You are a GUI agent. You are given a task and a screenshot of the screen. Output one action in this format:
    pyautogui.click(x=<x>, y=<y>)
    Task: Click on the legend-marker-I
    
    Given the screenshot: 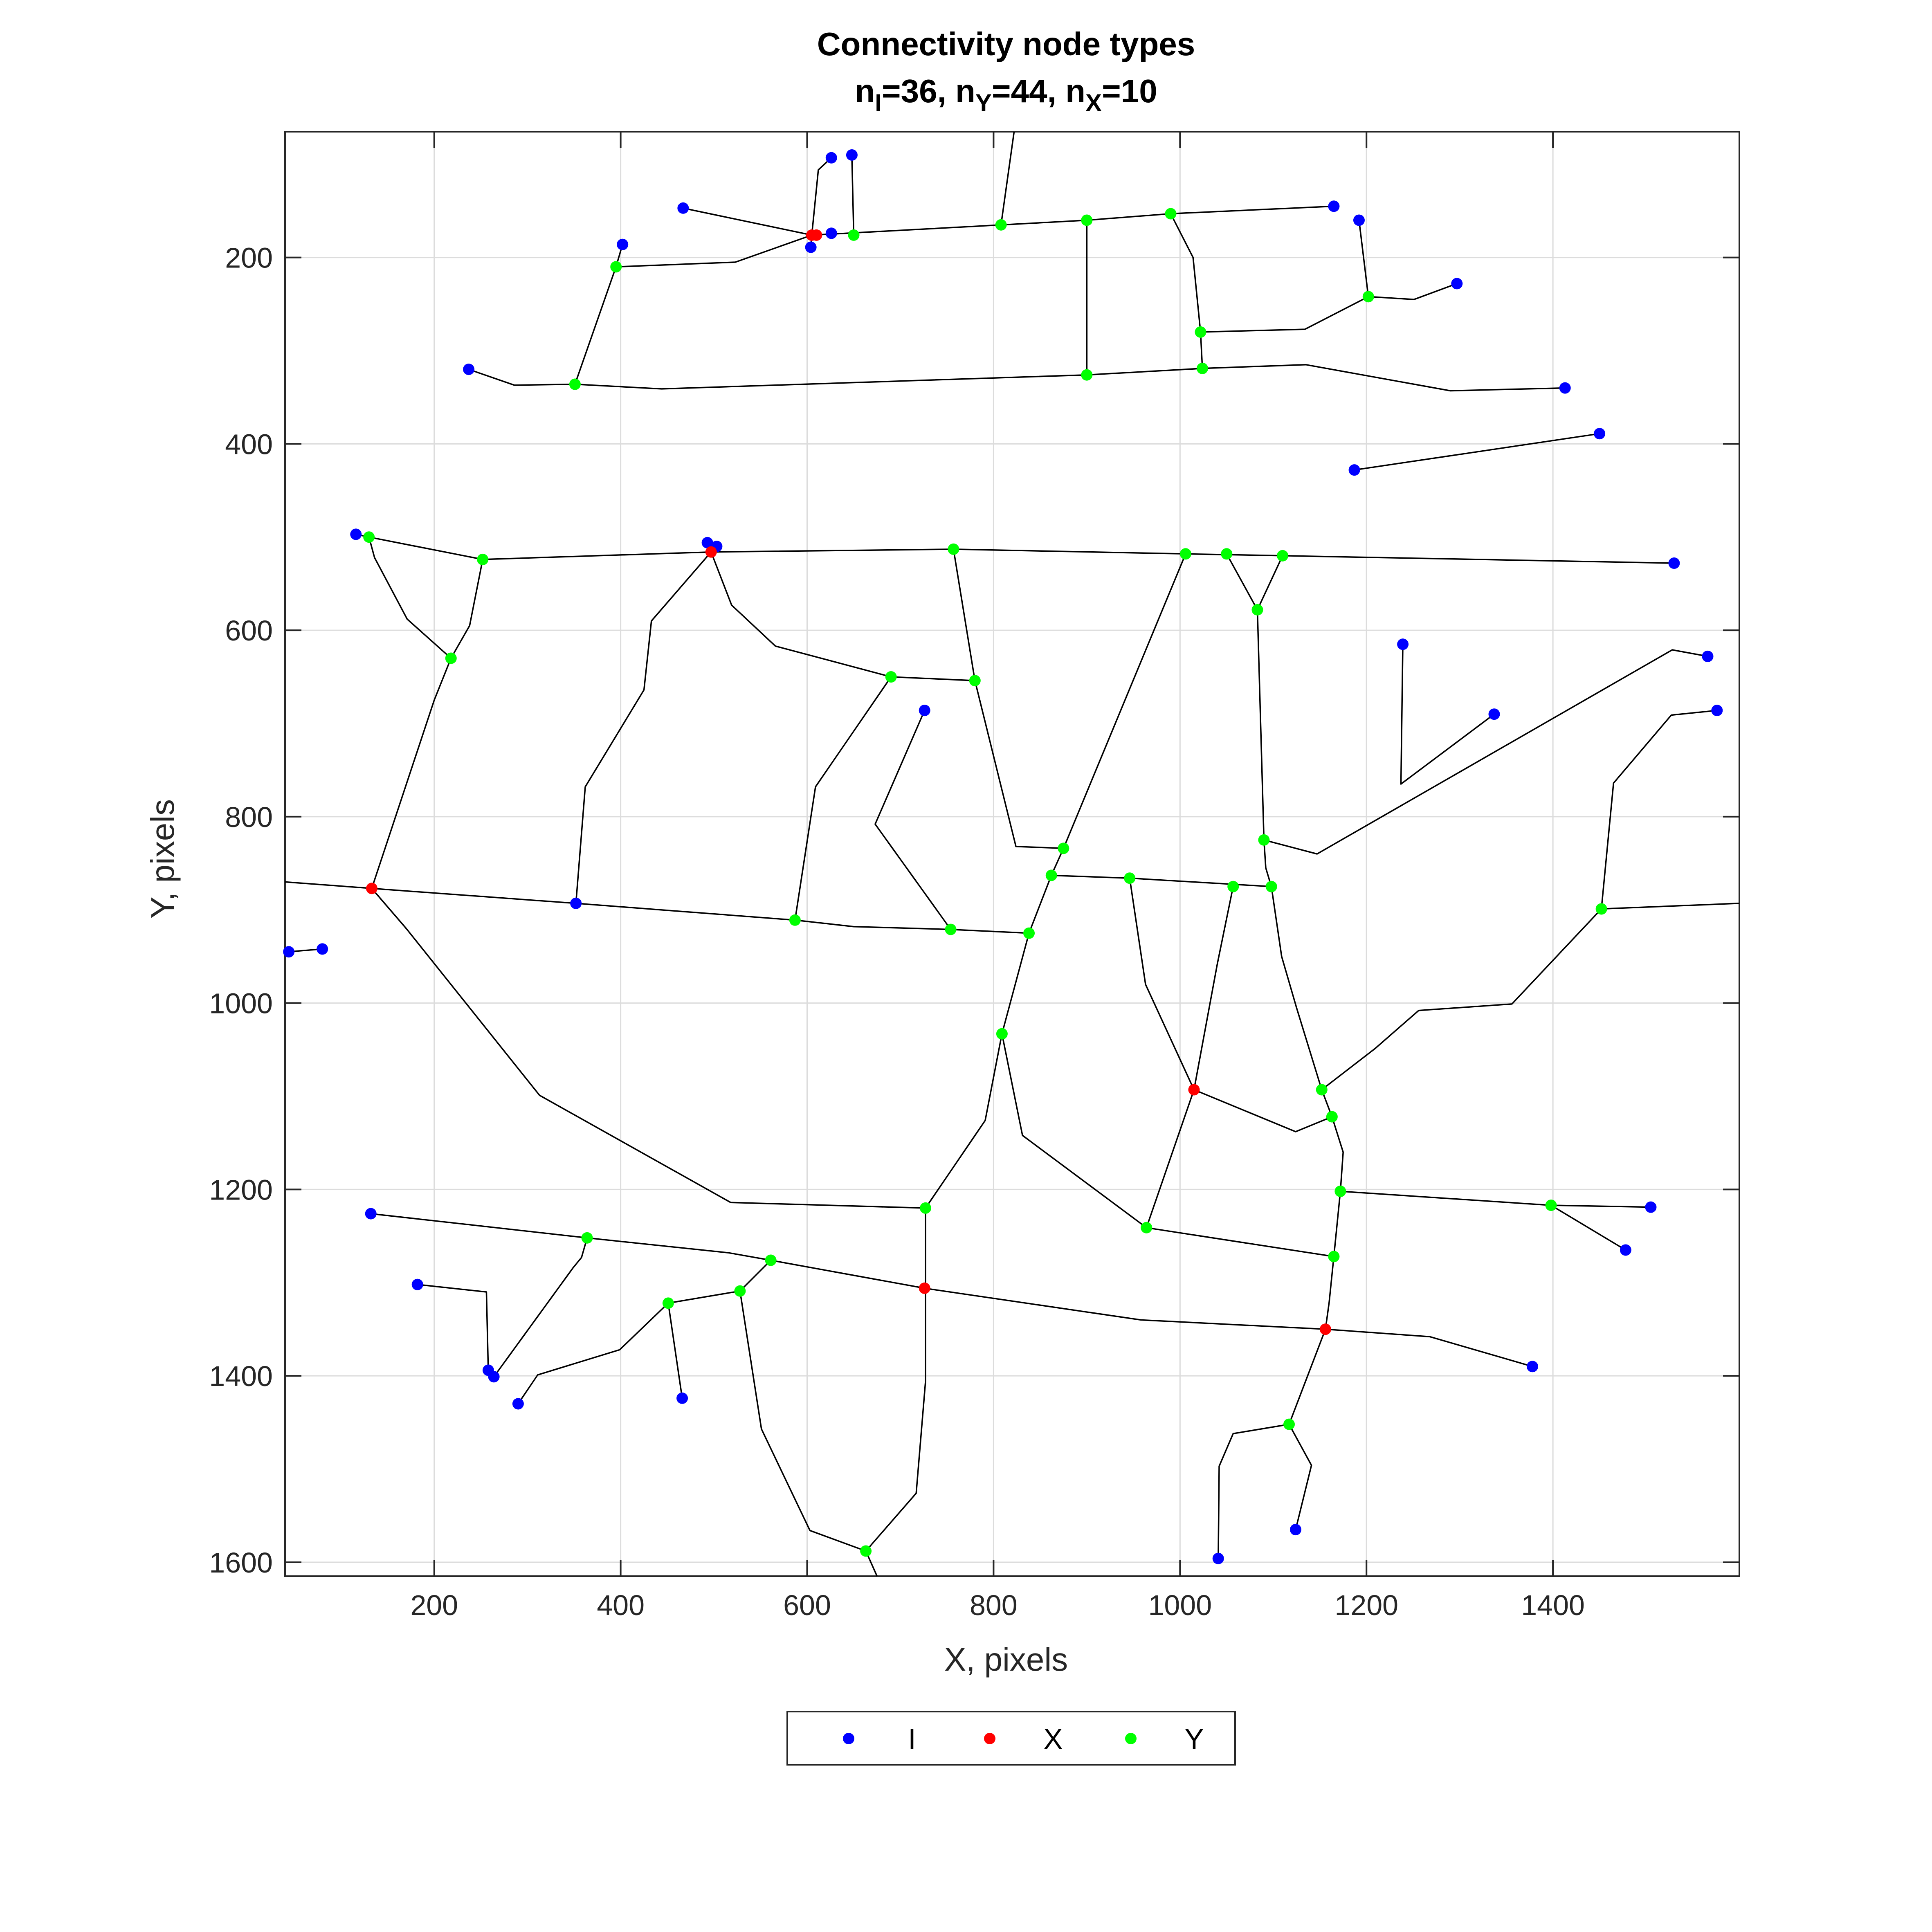 What is the action you would take?
    pyautogui.click(x=849, y=1738)
    